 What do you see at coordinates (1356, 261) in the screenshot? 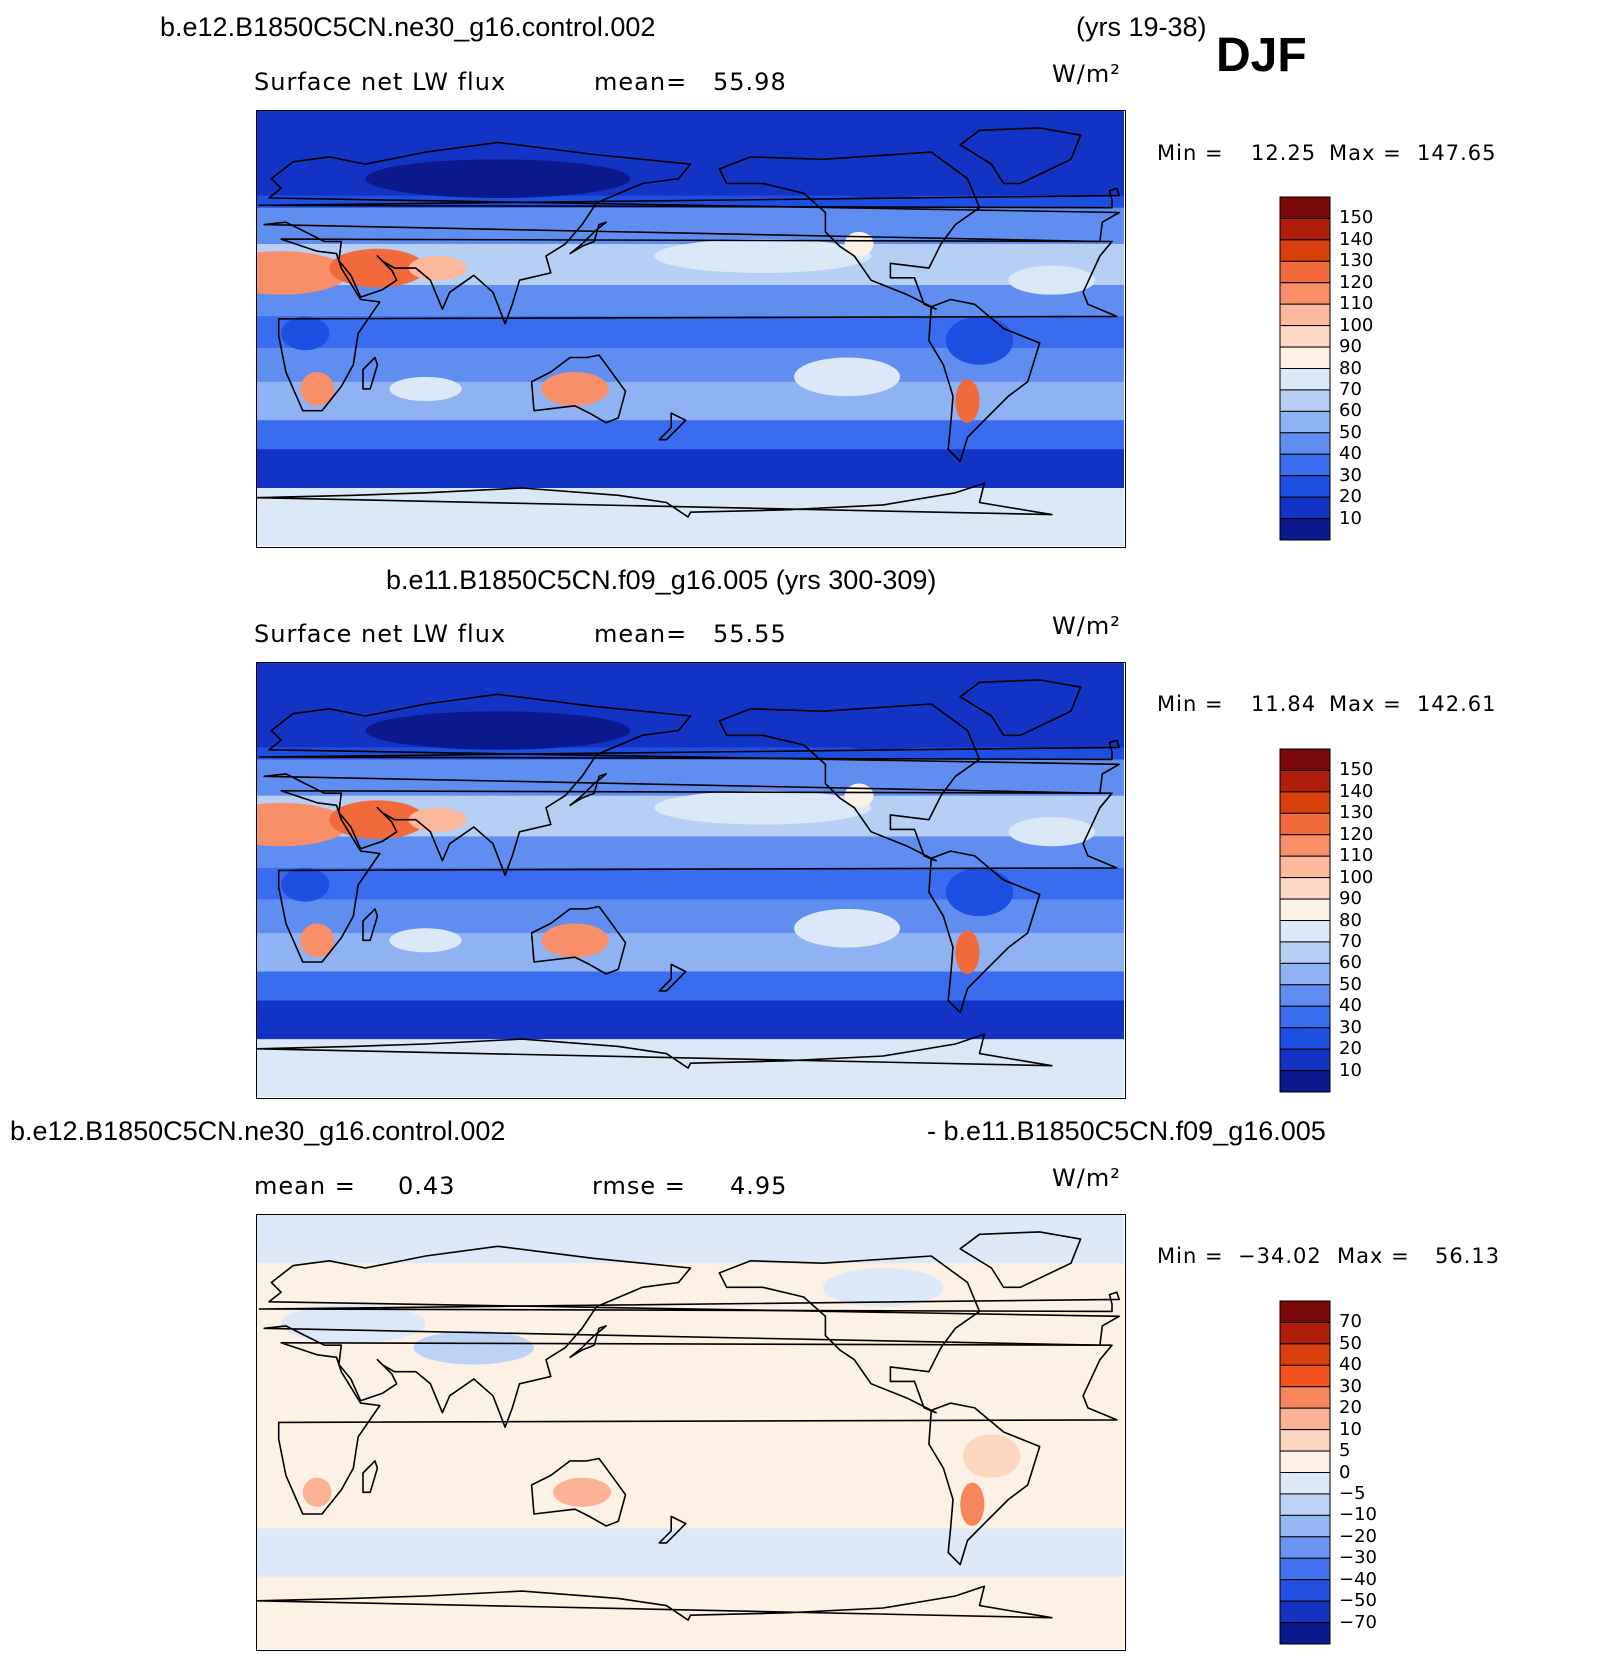
I see `colorbar-tick-label: 130` at bounding box center [1356, 261].